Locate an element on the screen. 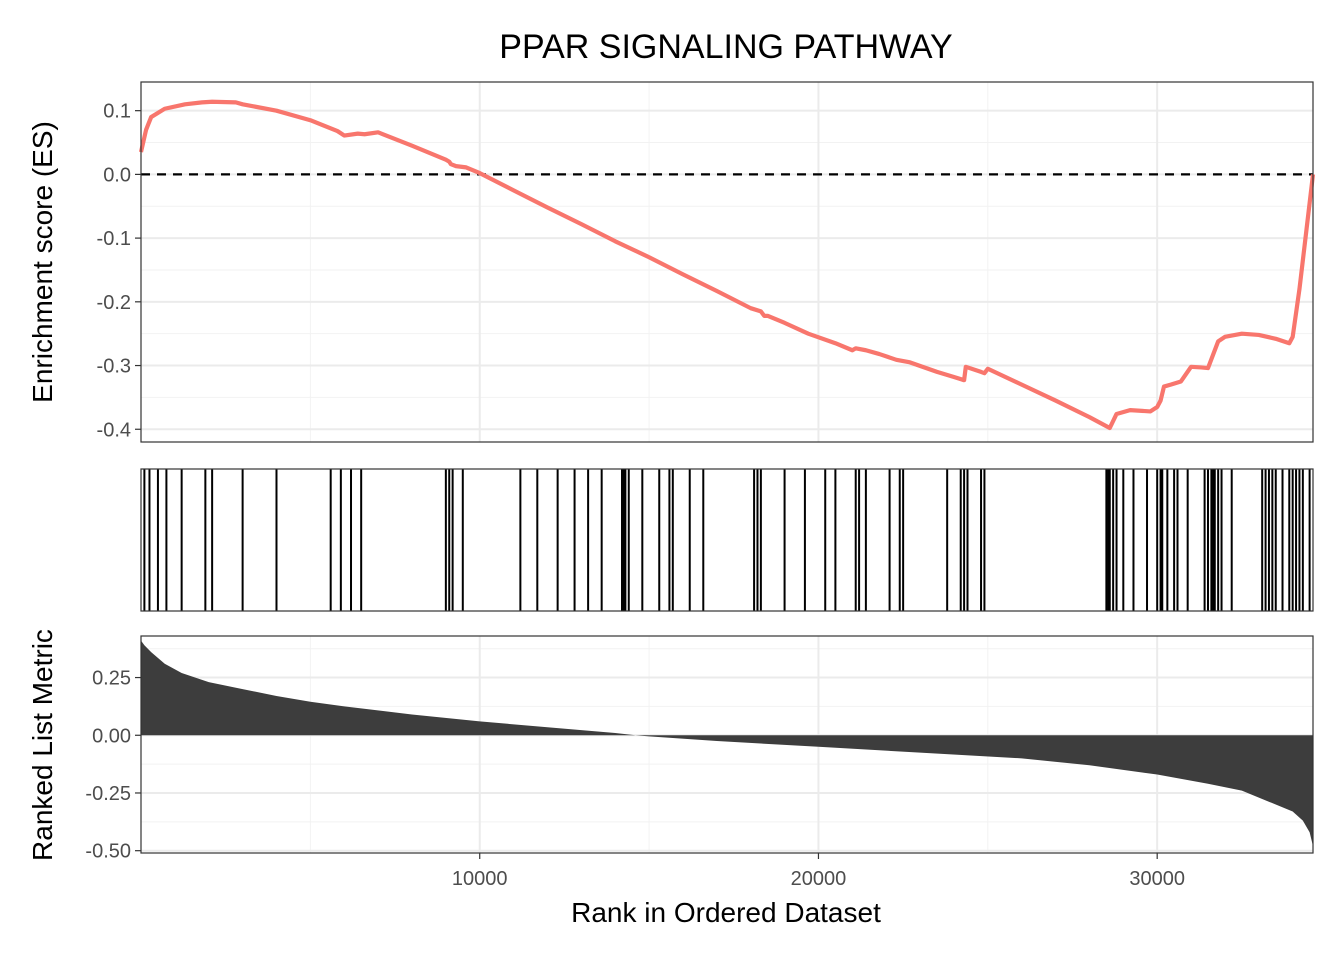 The image size is (1344, 960). y-tick-label: -0.4 is located at coordinates (114, 430).